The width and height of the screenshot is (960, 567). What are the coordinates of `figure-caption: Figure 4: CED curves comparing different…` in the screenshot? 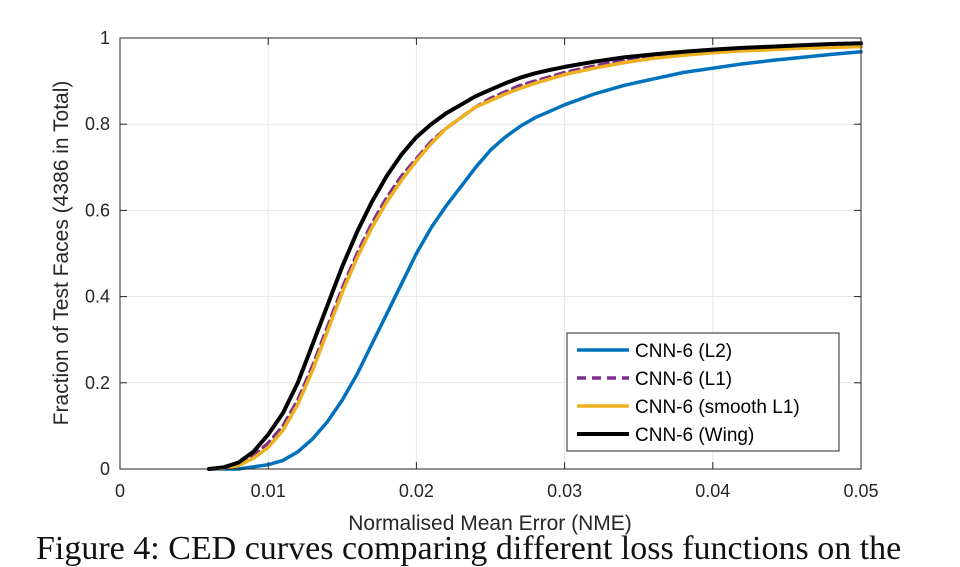 It's located at (469, 548).